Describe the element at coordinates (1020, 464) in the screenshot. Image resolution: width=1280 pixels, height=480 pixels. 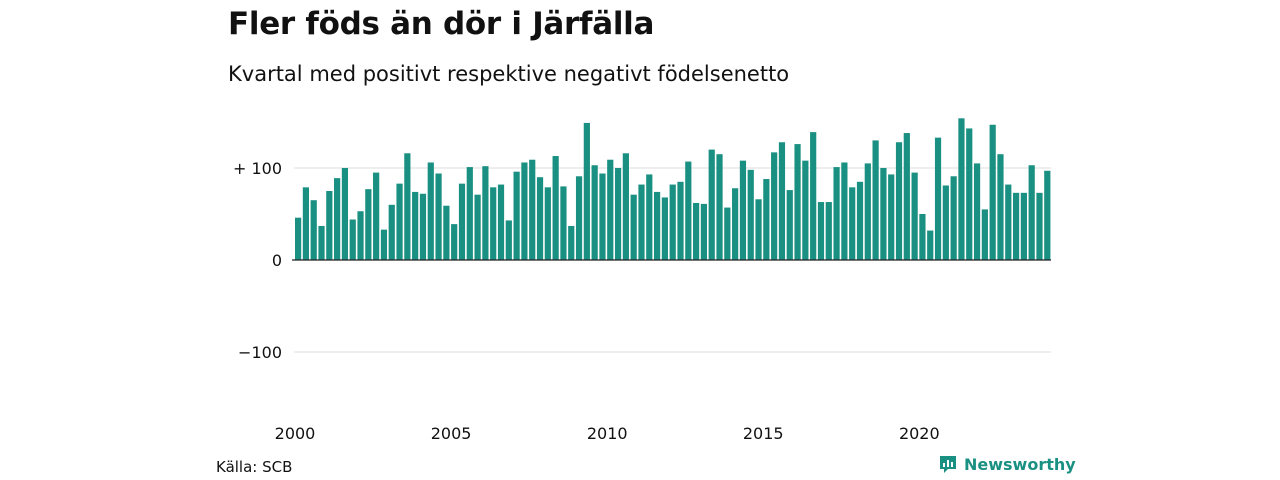
I see `brand-name: Newsworthy` at that location.